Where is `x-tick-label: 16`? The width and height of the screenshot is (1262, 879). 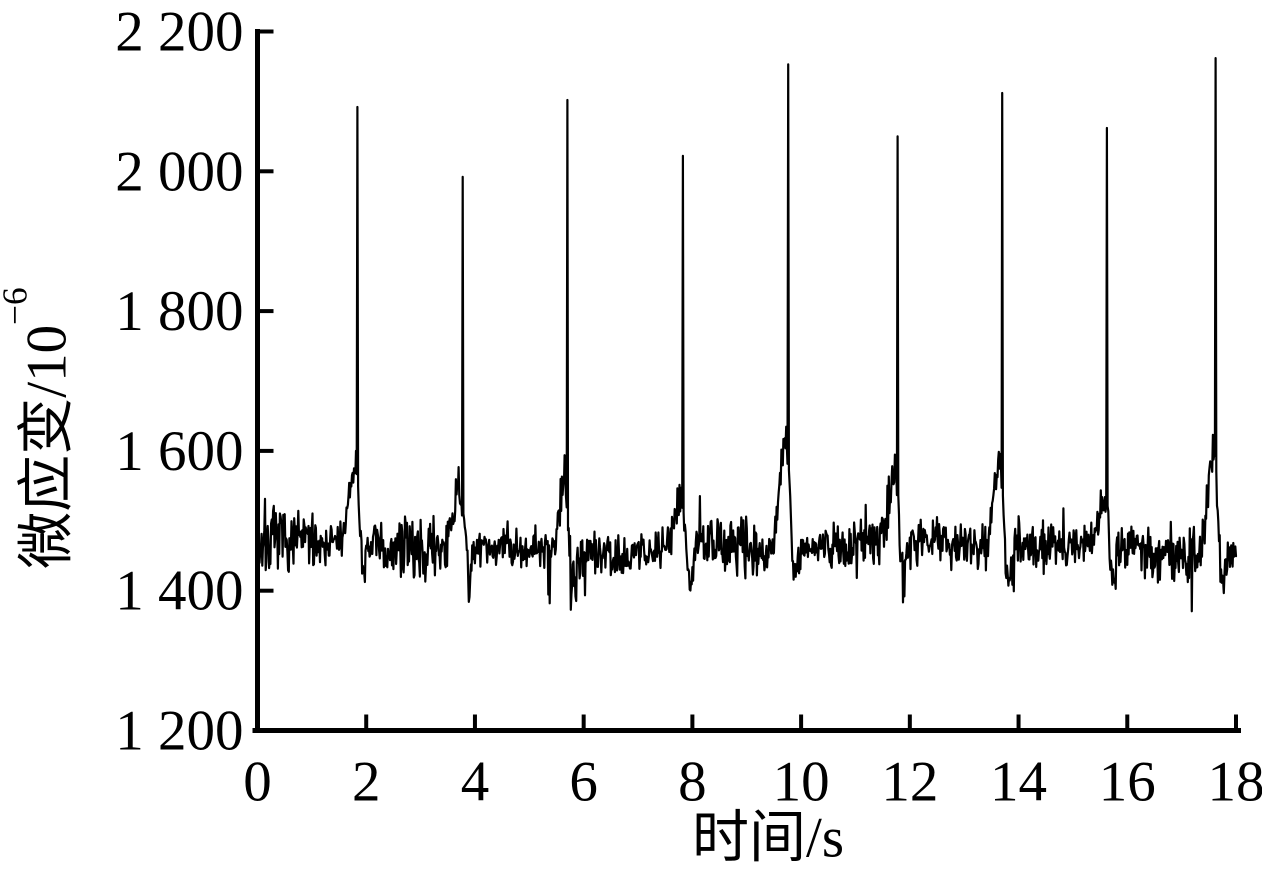
x-tick-label: 16 is located at coordinates (1127, 782).